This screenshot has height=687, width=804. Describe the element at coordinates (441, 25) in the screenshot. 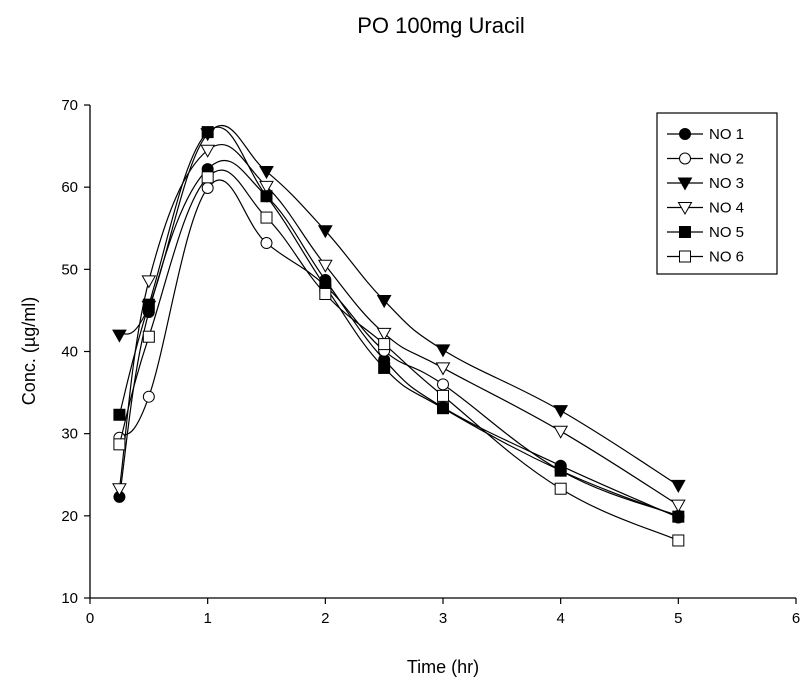

I see `chart-title: PO 100mg Uracil` at that location.